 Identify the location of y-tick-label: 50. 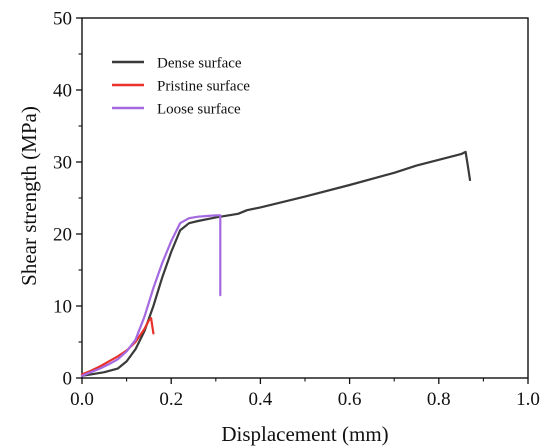
(62, 19).